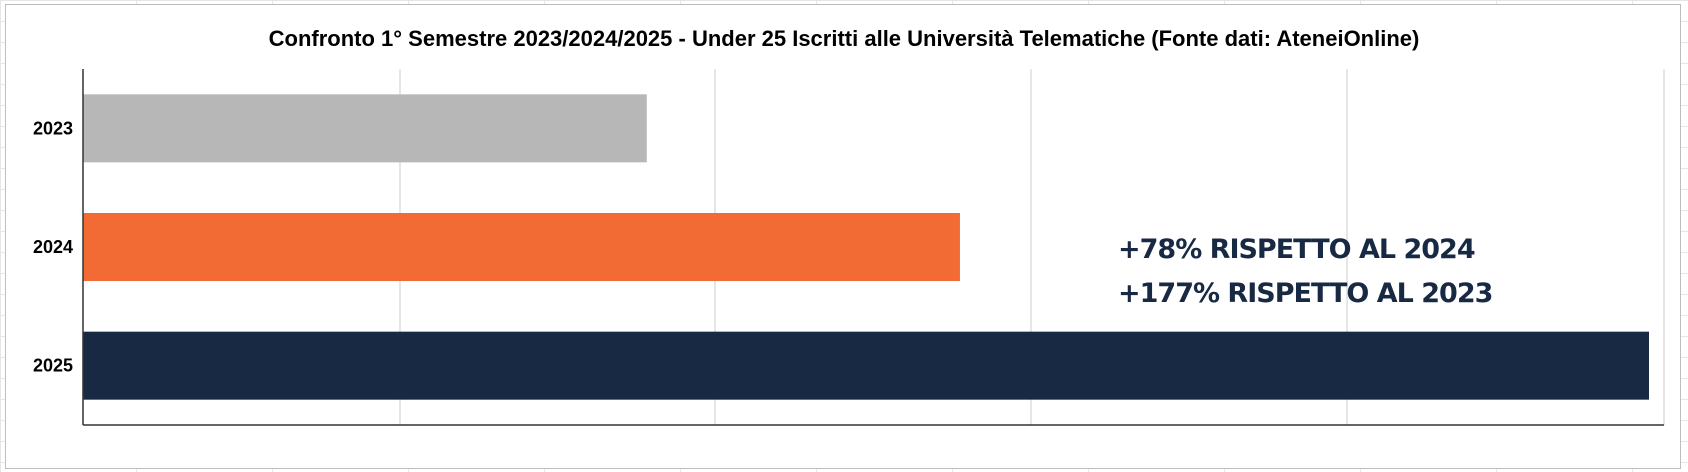  What do you see at coordinates (1297, 249) in the screenshot?
I see `annotation-vs-2024: +78% RISPETTO AL 2024` at bounding box center [1297, 249].